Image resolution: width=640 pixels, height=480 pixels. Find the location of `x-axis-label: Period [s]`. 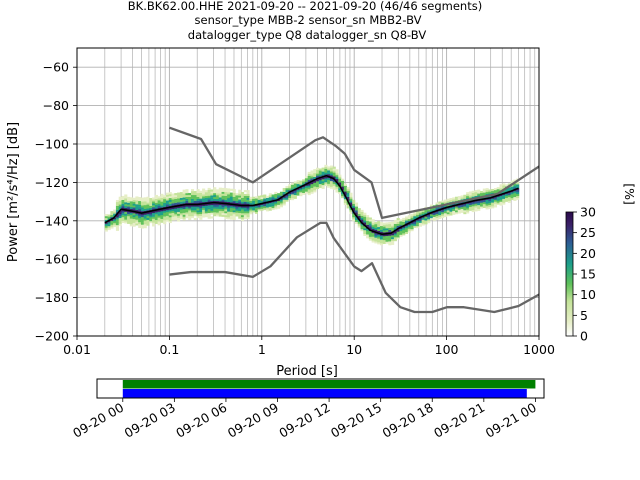

x-axis-label: Period [s] is located at coordinates (307, 371).